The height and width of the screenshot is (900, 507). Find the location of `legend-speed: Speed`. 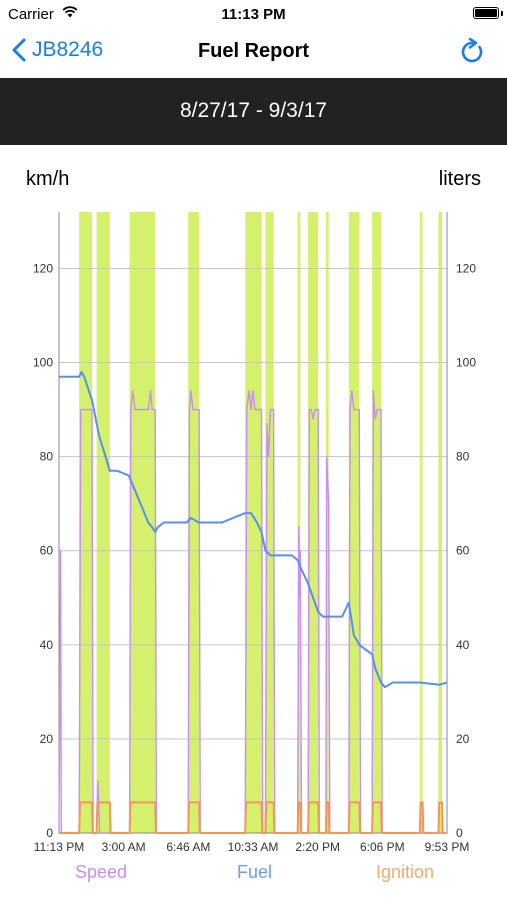

legend-speed: Speed is located at coordinates (101, 872).